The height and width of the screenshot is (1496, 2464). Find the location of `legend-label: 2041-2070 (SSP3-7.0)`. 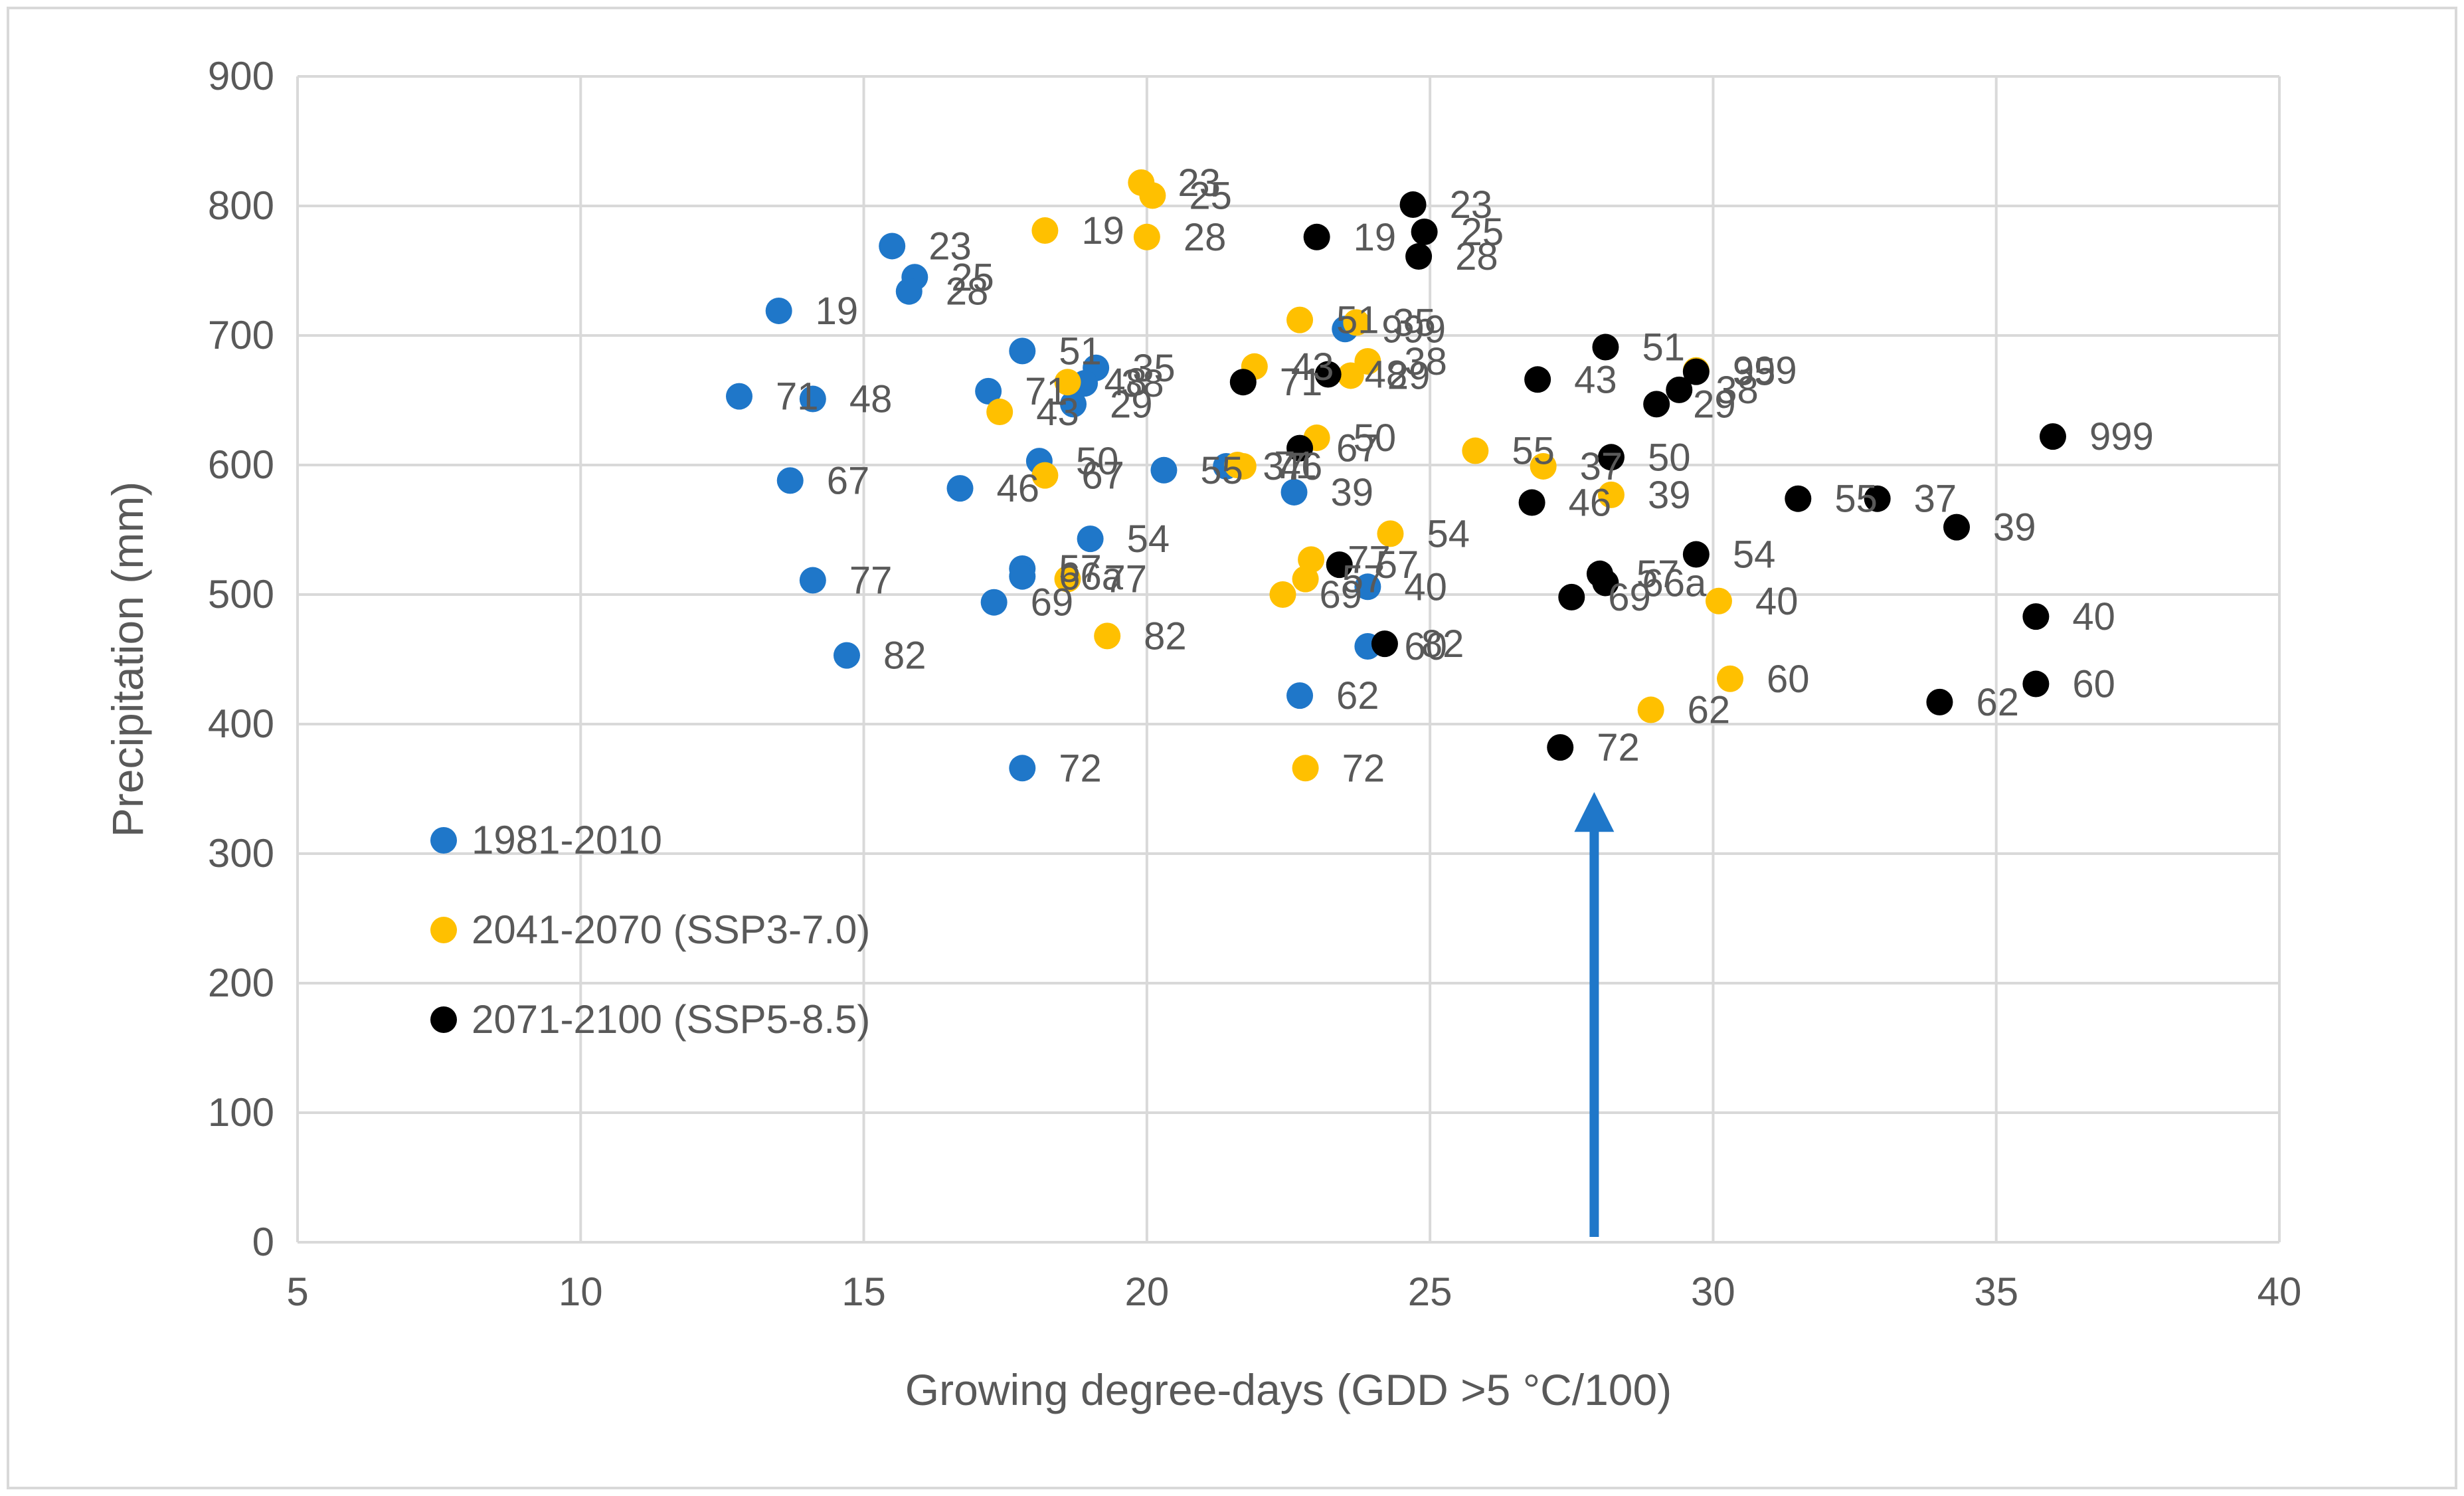

legend-label: 2041-2070 (SSP3-7.0) is located at coordinates (671, 930).